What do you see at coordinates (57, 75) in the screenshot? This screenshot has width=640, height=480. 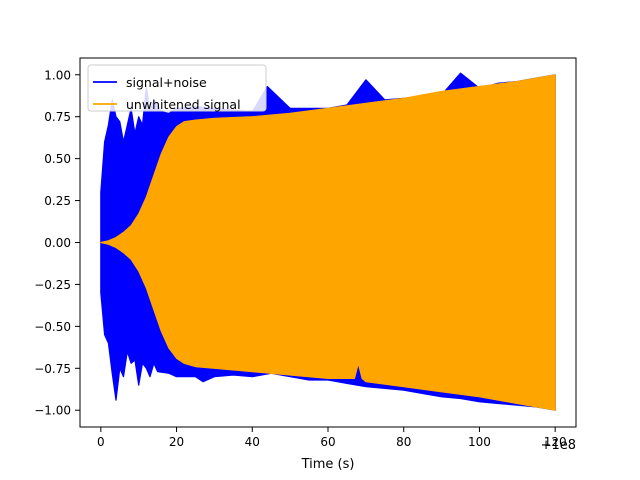 I see `y-tick-label: 1.00` at bounding box center [57, 75].